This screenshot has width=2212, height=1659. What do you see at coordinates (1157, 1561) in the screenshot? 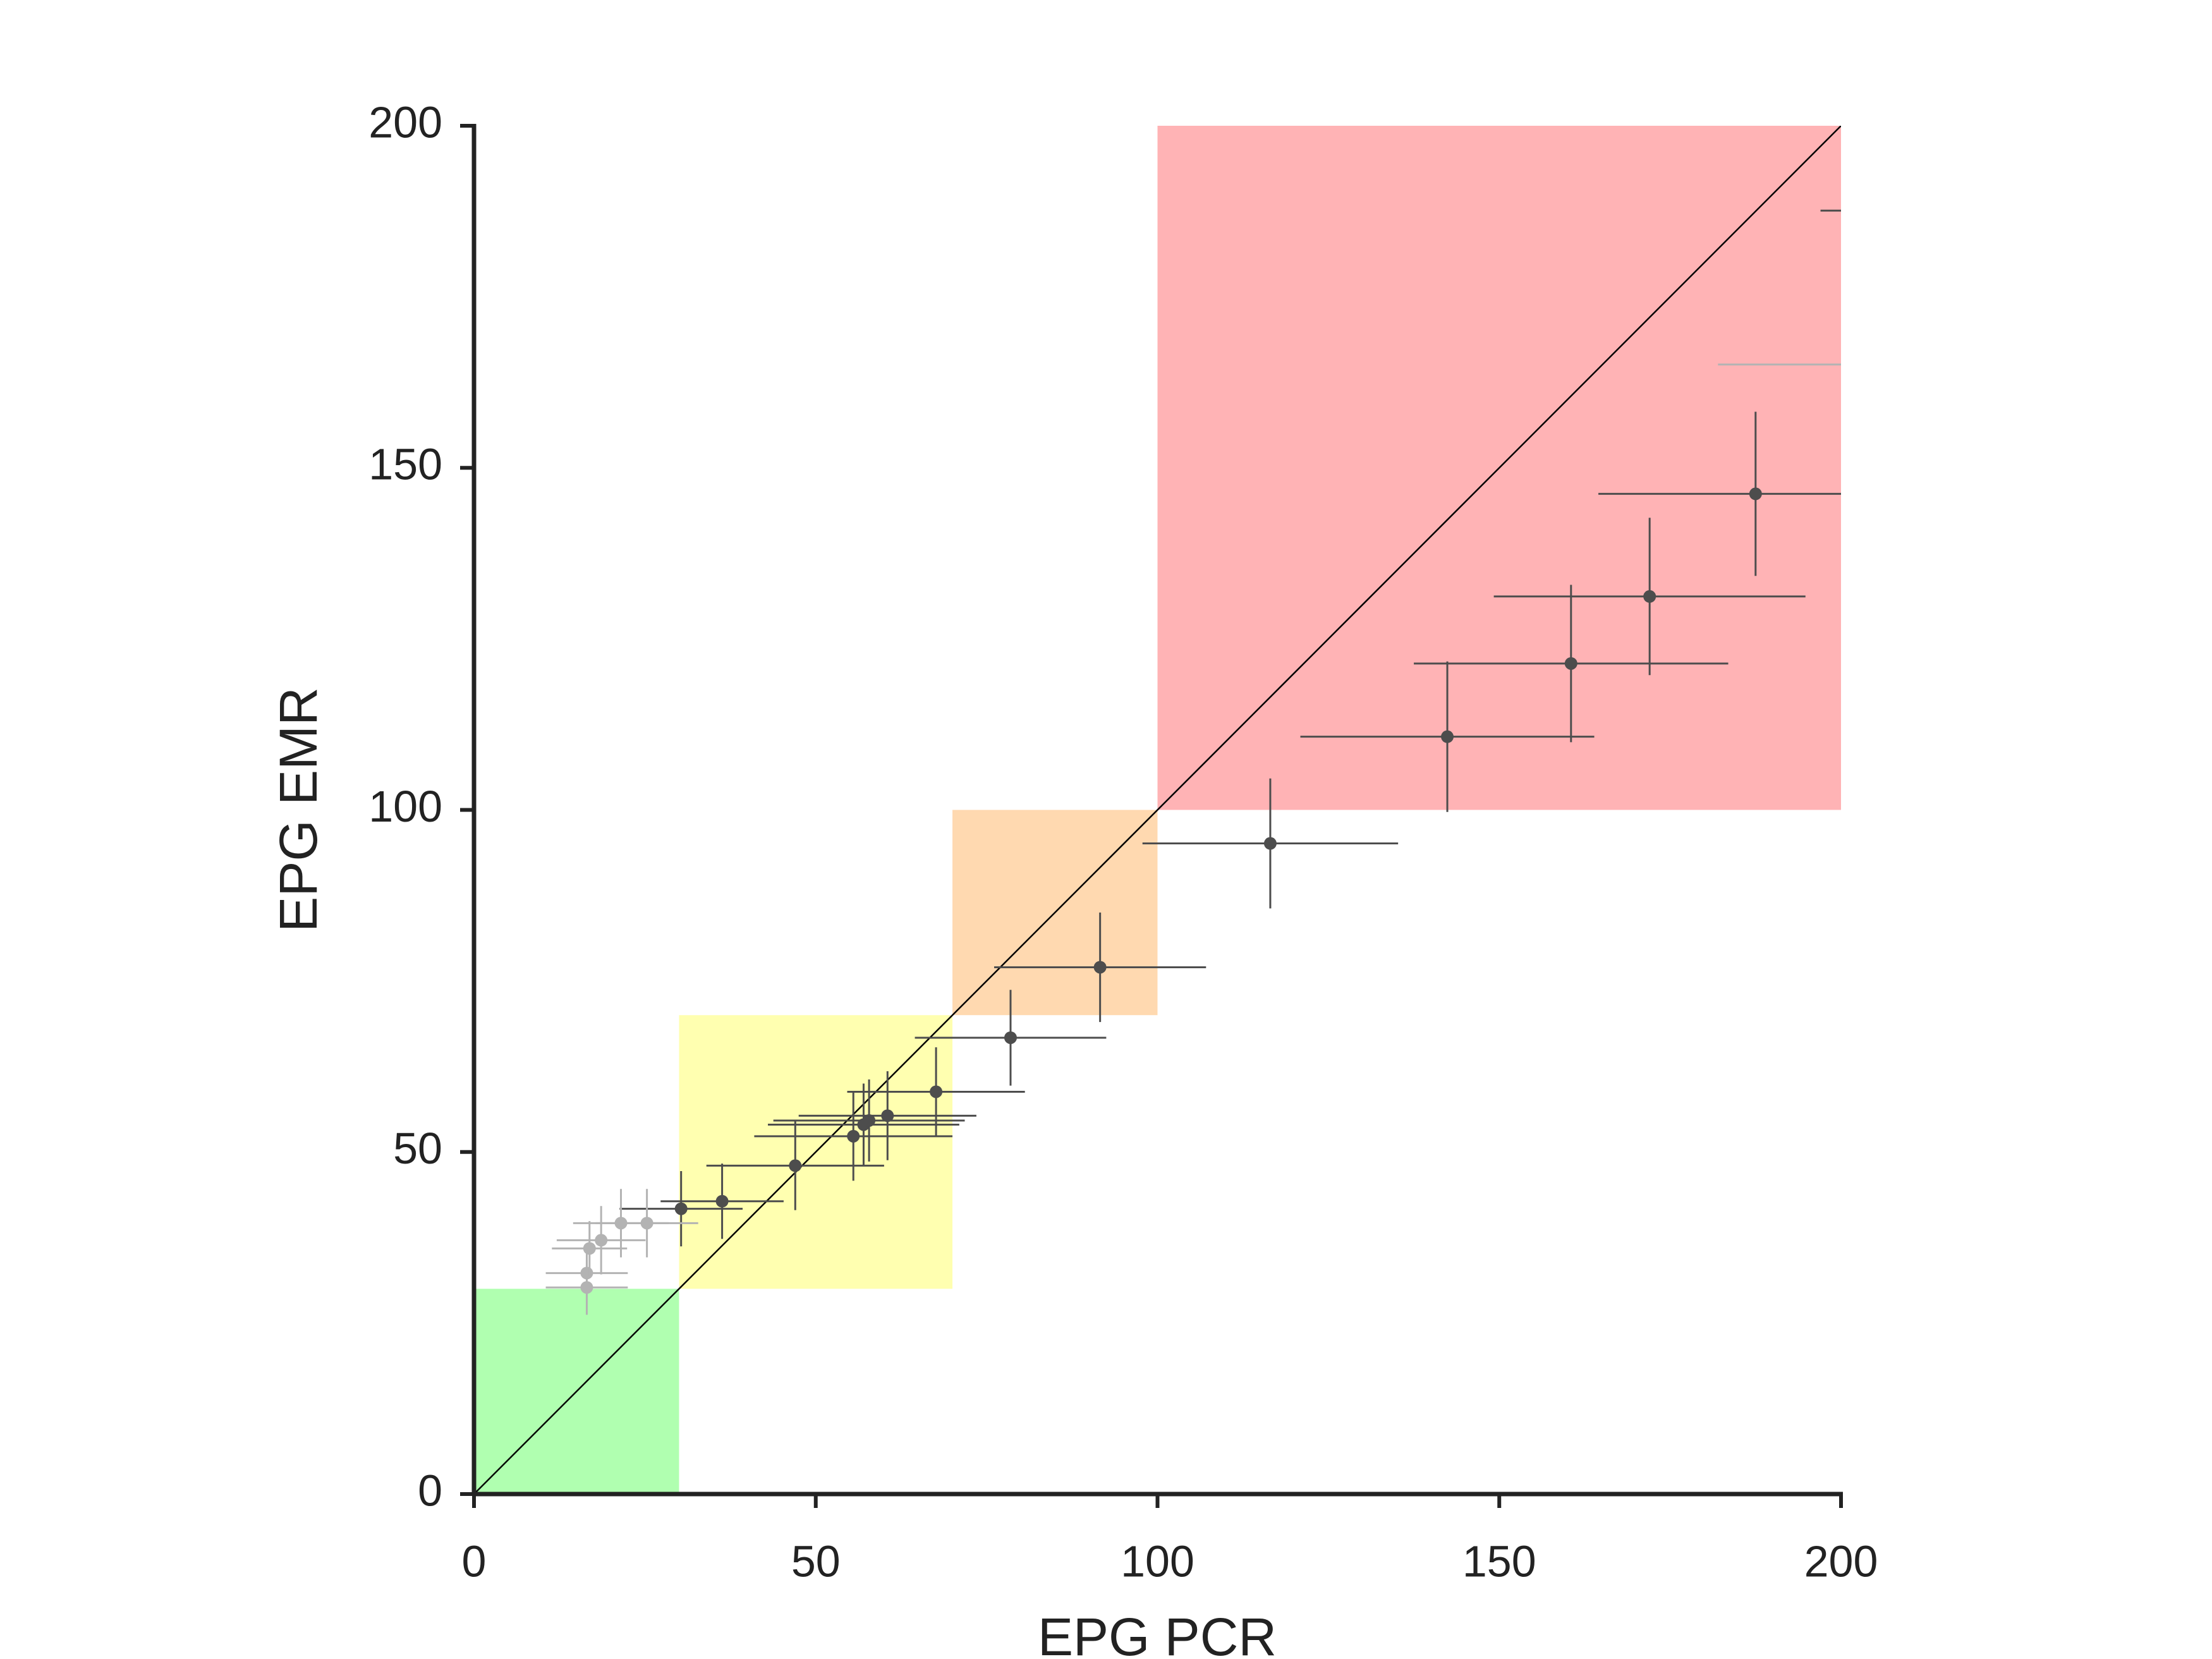
I see `x-tick-label: 100` at bounding box center [1157, 1561].